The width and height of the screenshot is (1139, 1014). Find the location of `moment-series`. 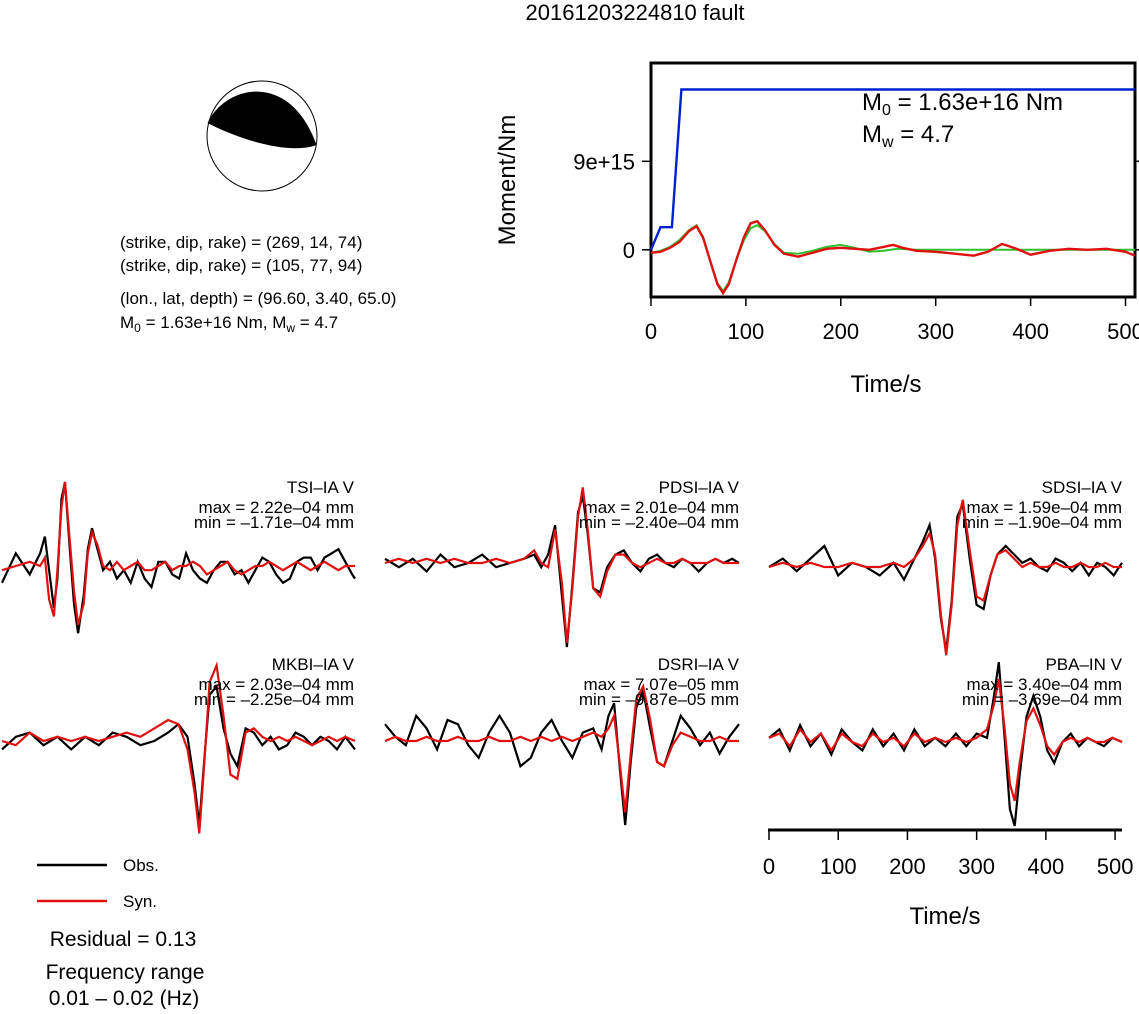

moment-series is located at coordinates (892, 169).